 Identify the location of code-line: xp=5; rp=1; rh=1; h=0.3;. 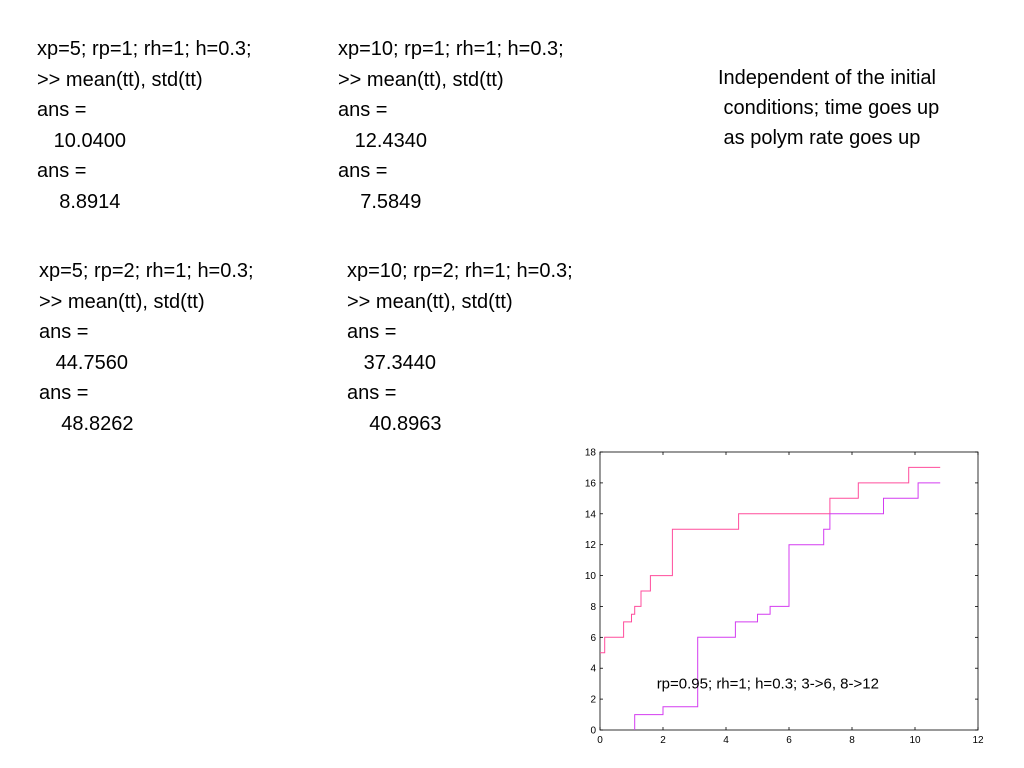
(144, 49).